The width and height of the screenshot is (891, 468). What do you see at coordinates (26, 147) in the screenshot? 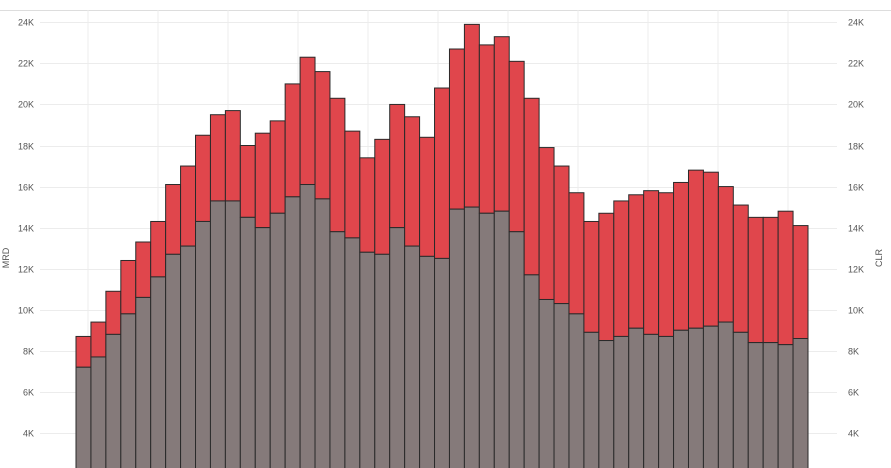
I see `left-tick-label: 18K` at bounding box center [26, 147].